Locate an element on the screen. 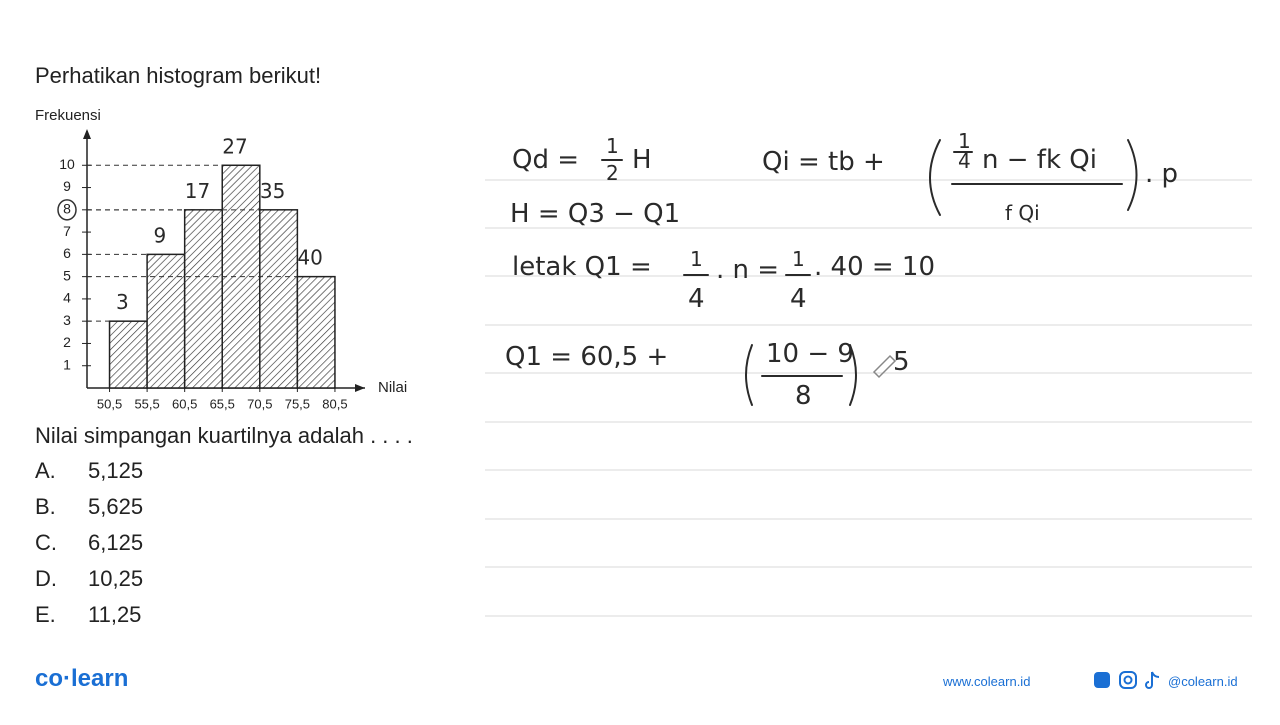 The height and width of the screenshot is (725, 1280). work-text: letak Q1 = is located at coordinates (582, 267).